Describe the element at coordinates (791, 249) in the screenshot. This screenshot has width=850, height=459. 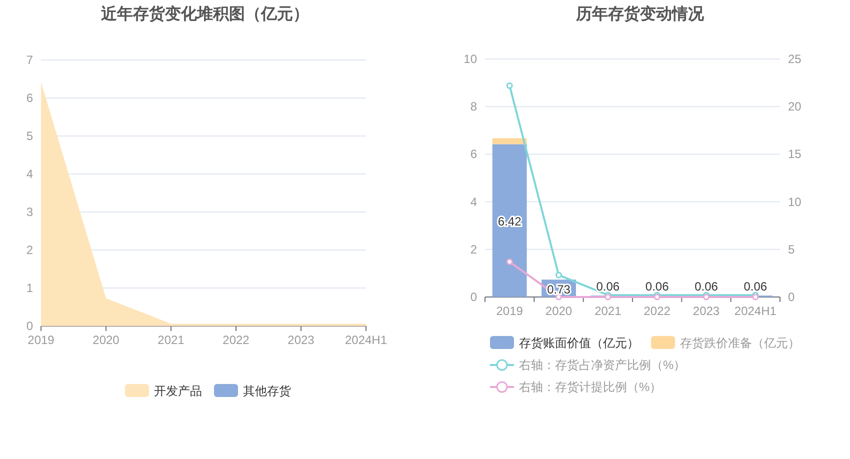
I see `y2-tick-label: 5` at that location.